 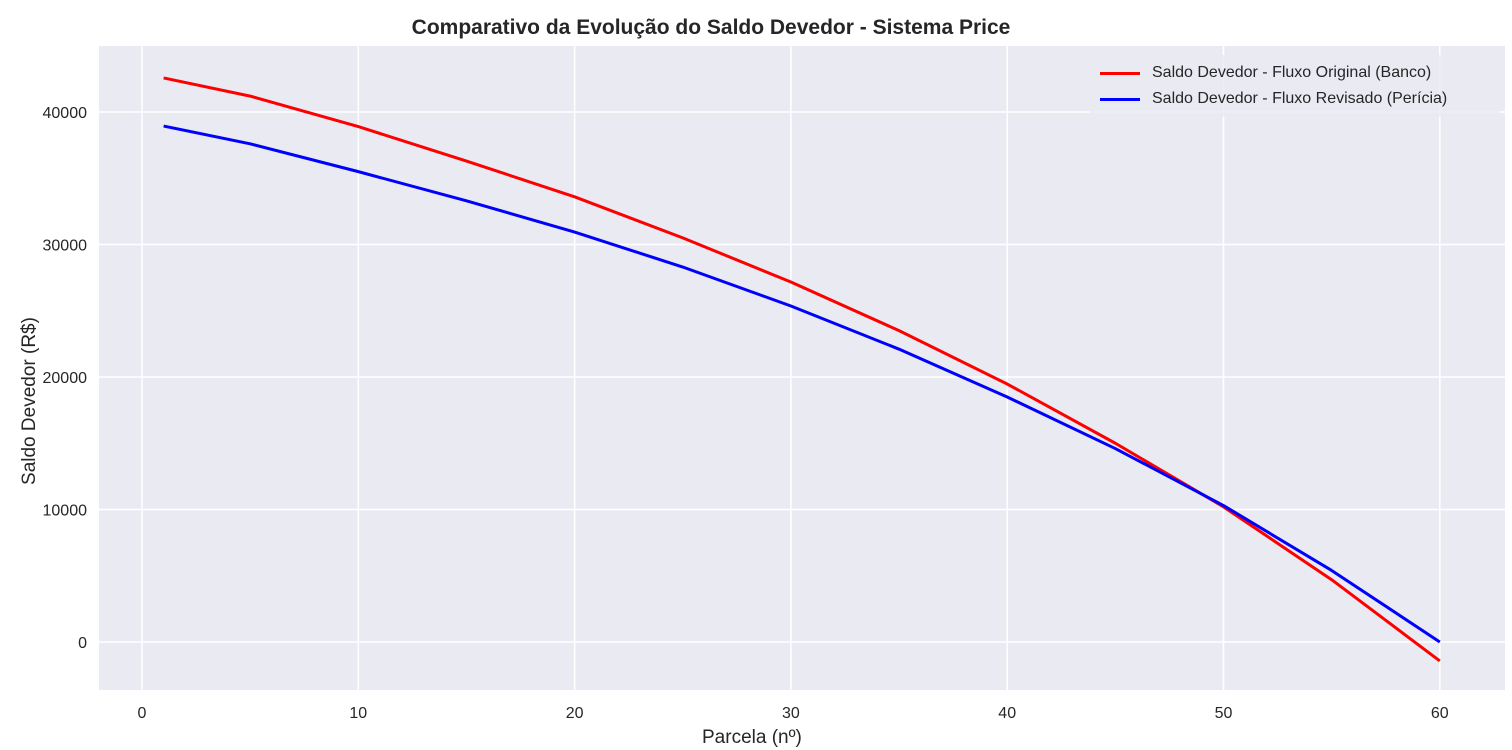 I want to click on svg-text: 30000, so click(x=65, y=246).